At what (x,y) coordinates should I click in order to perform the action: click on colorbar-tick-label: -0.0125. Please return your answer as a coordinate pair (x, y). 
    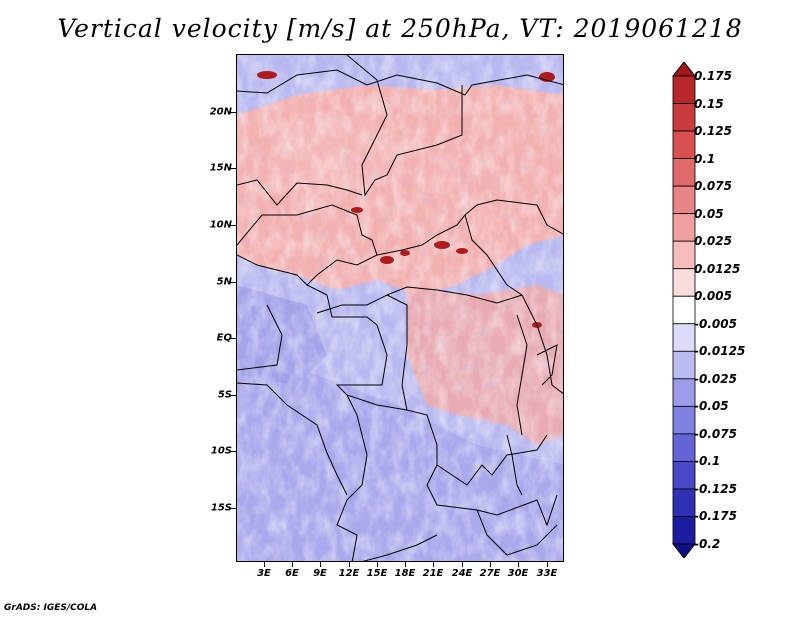
    Looking at the image, I should click on (720, 351).